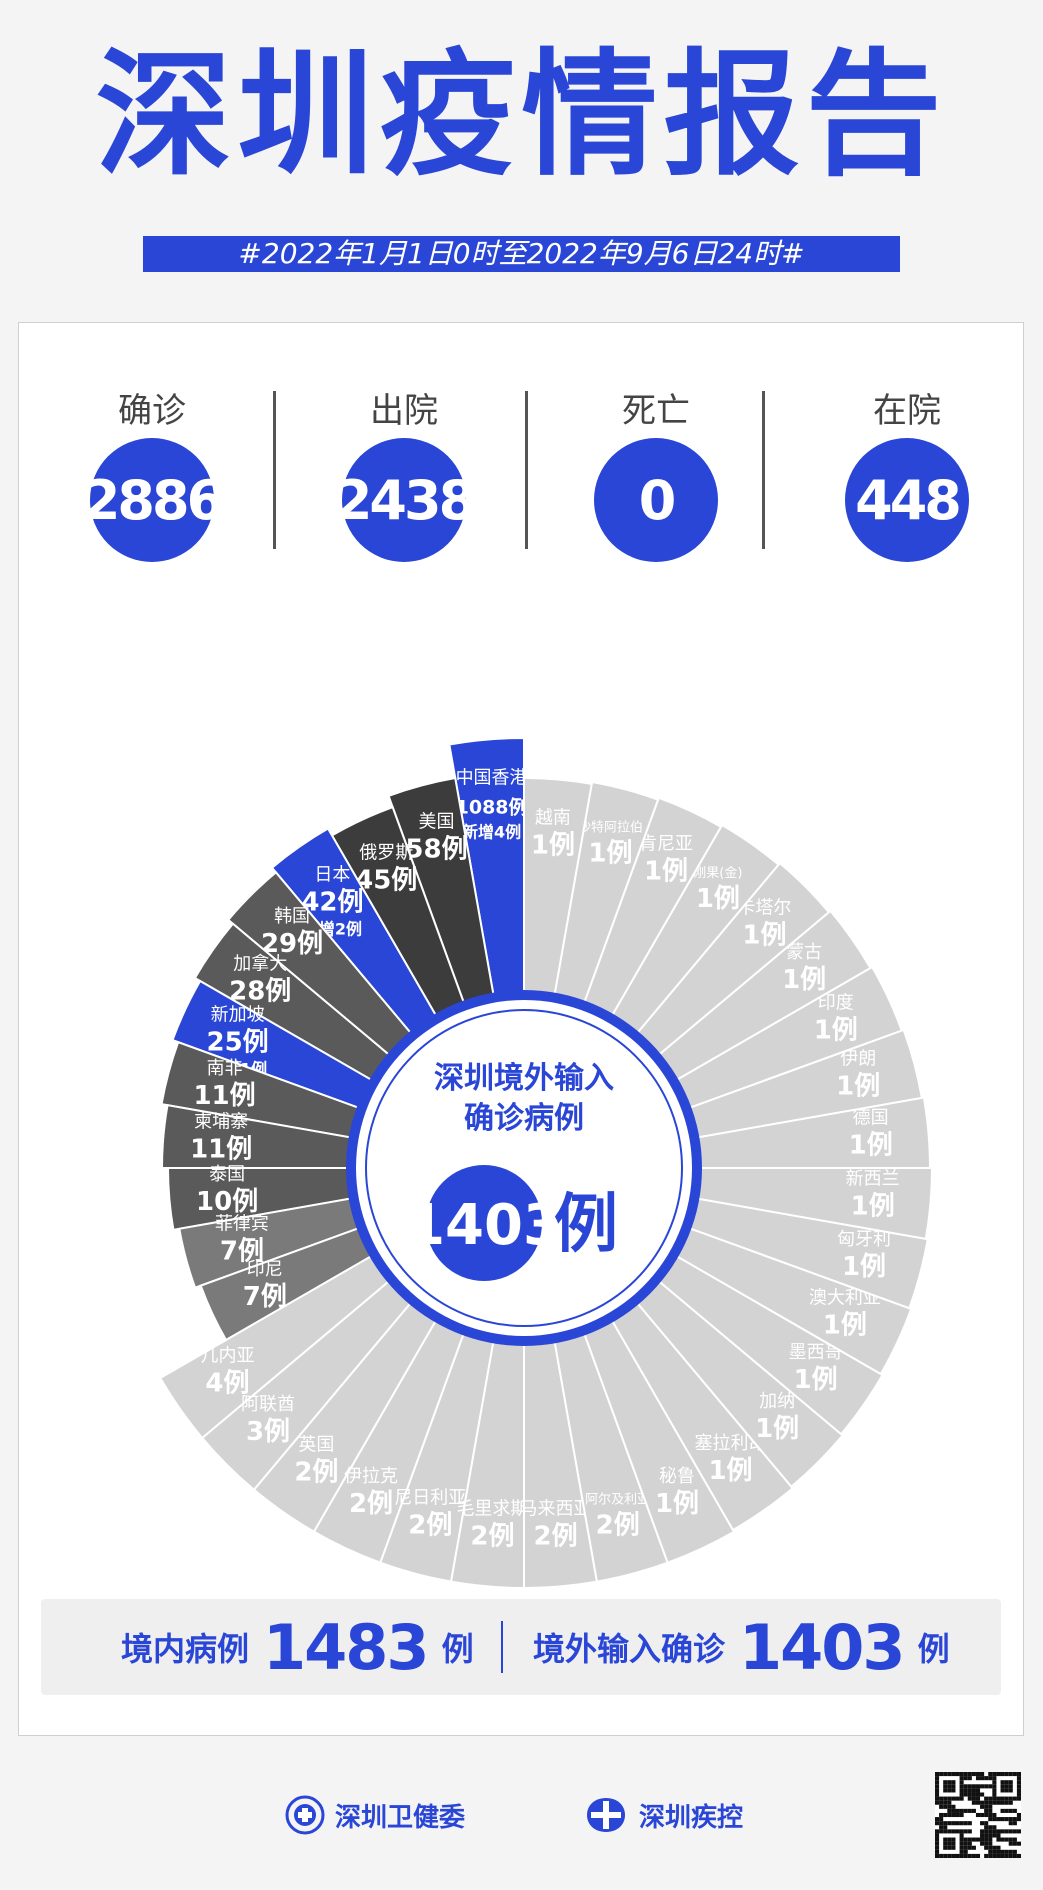 The image size is (1043, 1890). I want to click on health-commission-logo-icon, so click(305, 1815).